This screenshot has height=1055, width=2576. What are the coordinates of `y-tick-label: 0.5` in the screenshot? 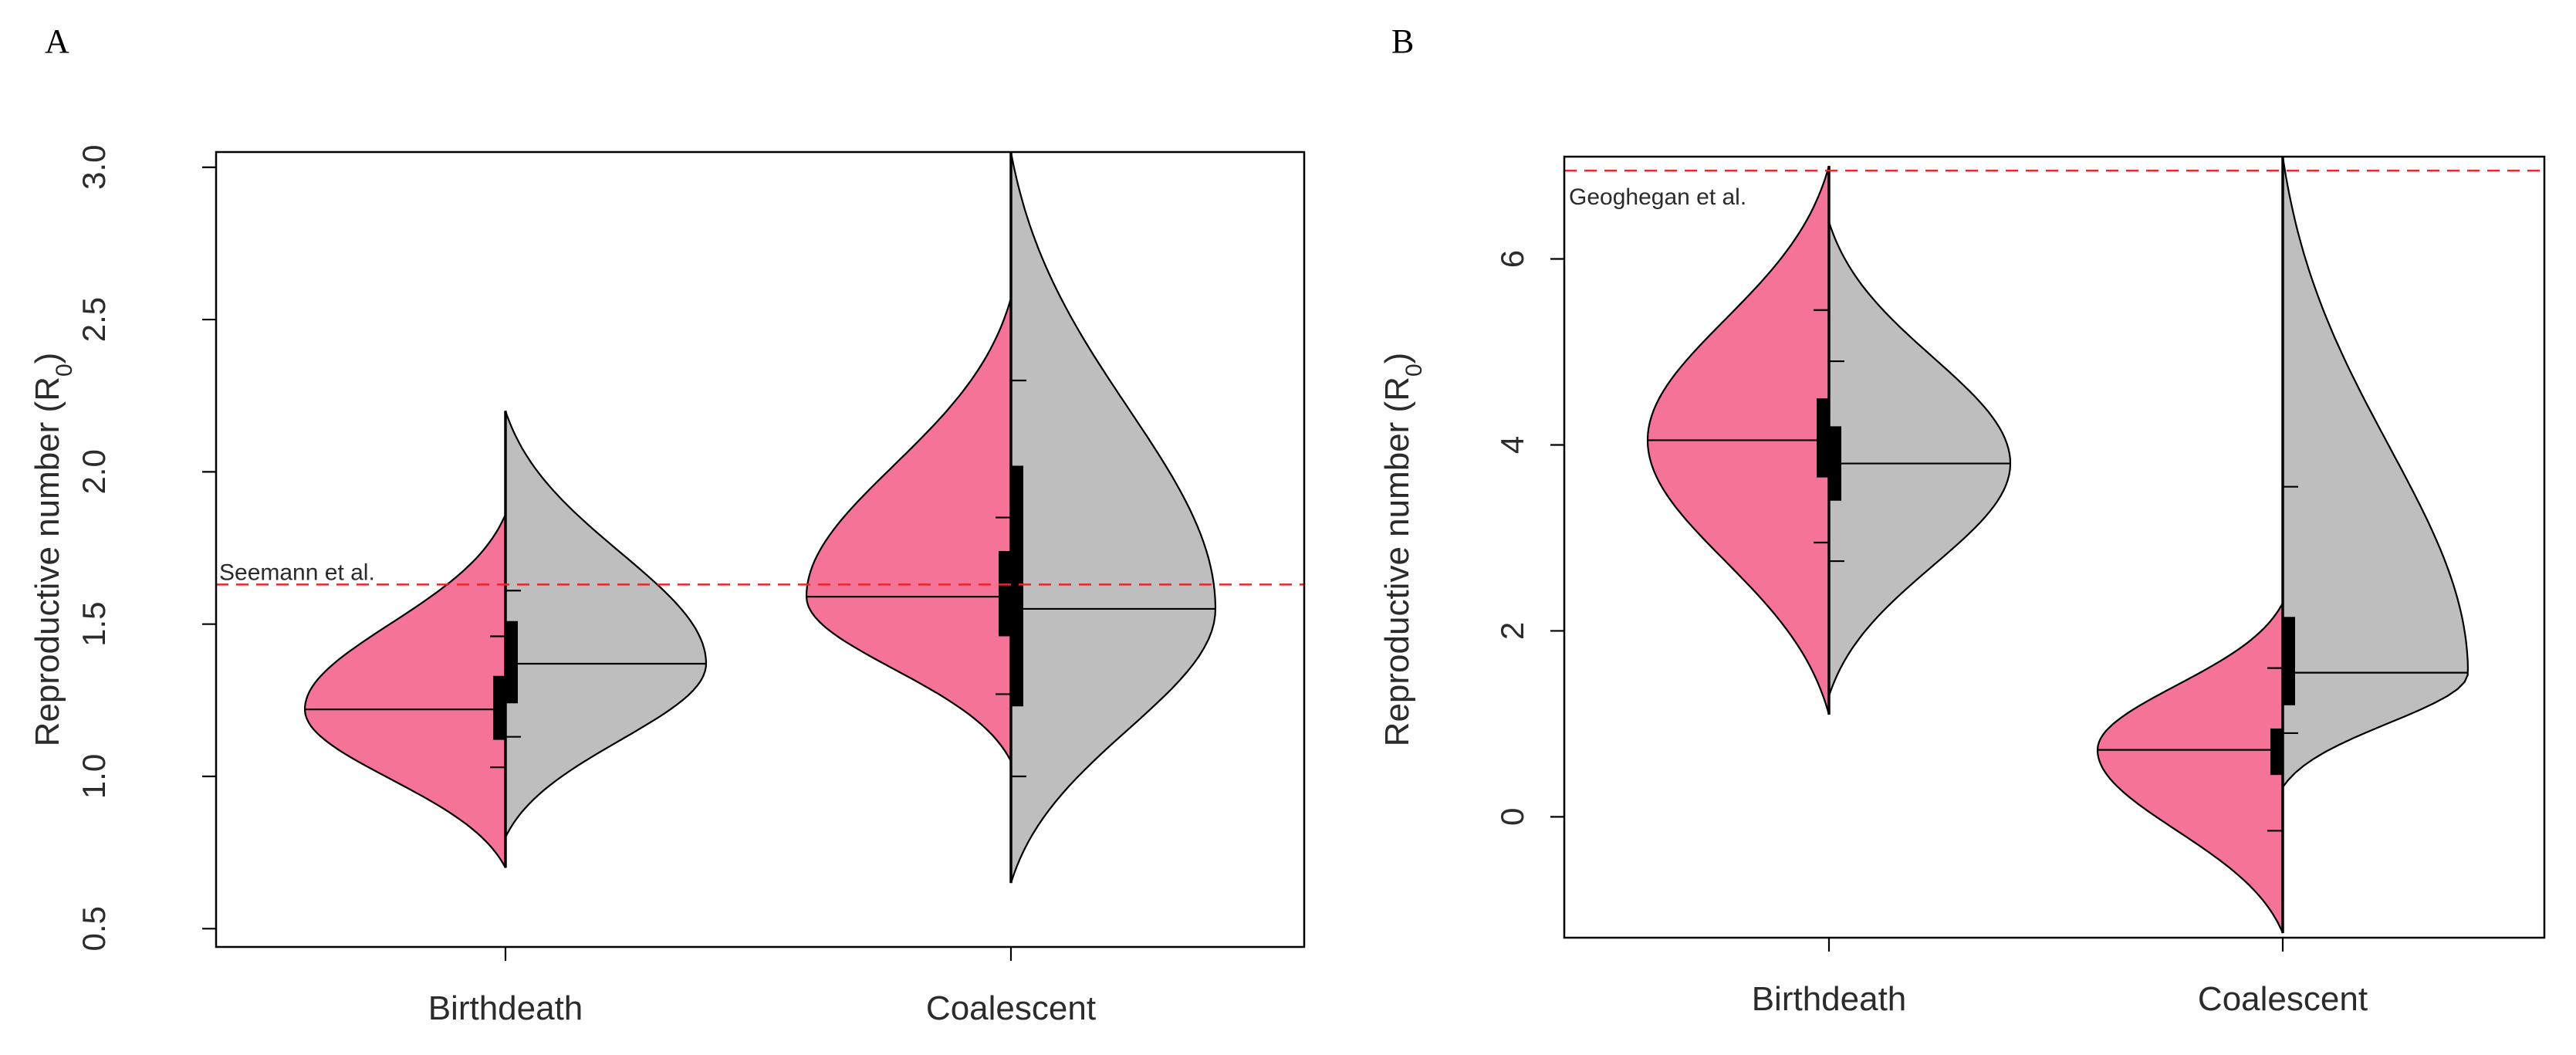 It's located at (94, 928).